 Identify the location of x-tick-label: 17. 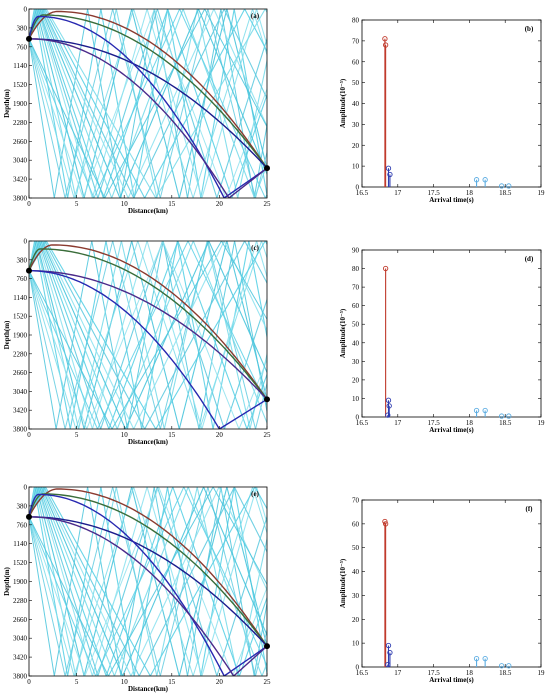
(398, 193).